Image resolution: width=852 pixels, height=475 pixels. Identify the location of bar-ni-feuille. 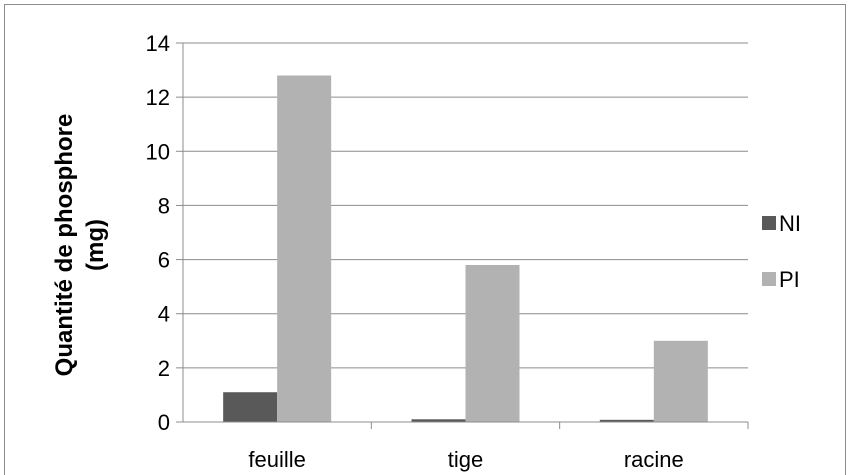
(250, 407).